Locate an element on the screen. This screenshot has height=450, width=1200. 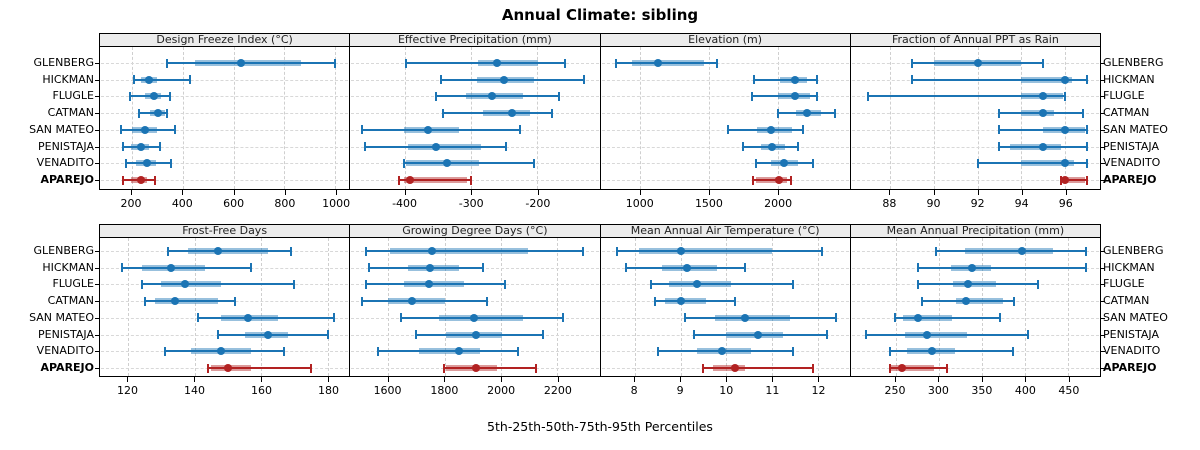
station-label-aparejo: APAREJO is located at coordinates (67, 367).